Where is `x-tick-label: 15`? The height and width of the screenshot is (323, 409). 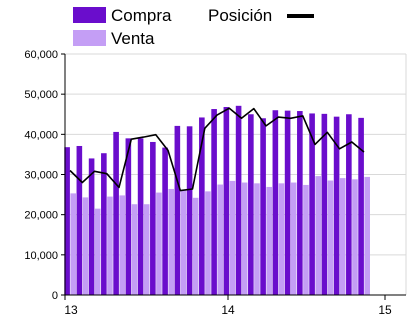
x-tick-label: 15 is located at coordinates (385, 310).